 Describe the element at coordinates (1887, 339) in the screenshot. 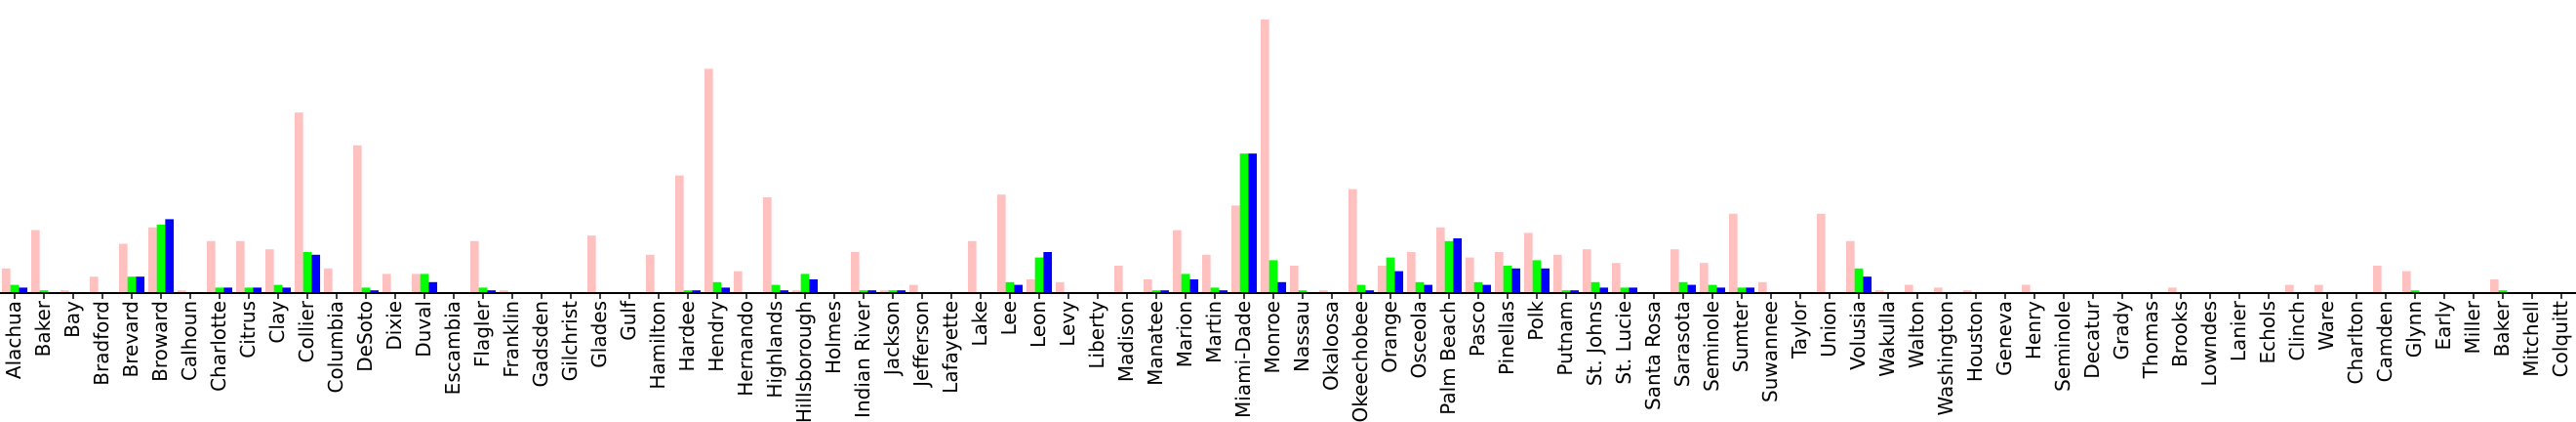

I see `x-tick-label: Wakulla` at that location.